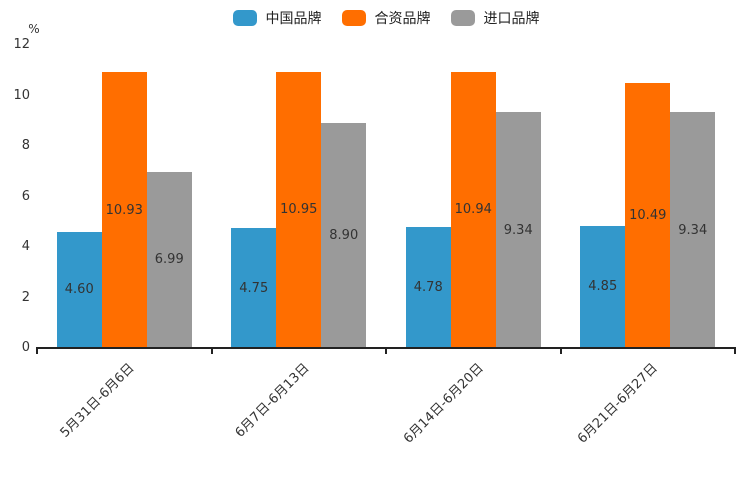 This screenshot has height=496, width=744. I want to click on x-axis-label: 6月7日-6月13日, so click(272, 400).